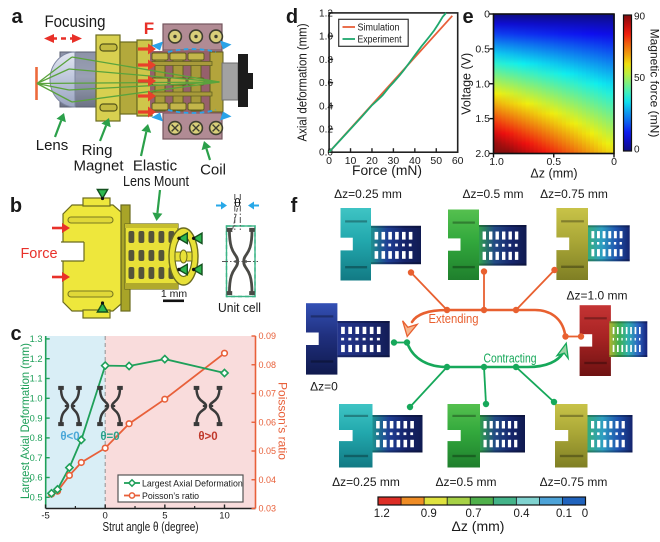 This screenshot has height=542, width=660. I want to click on svg-text: Coil, so click(213, 170).